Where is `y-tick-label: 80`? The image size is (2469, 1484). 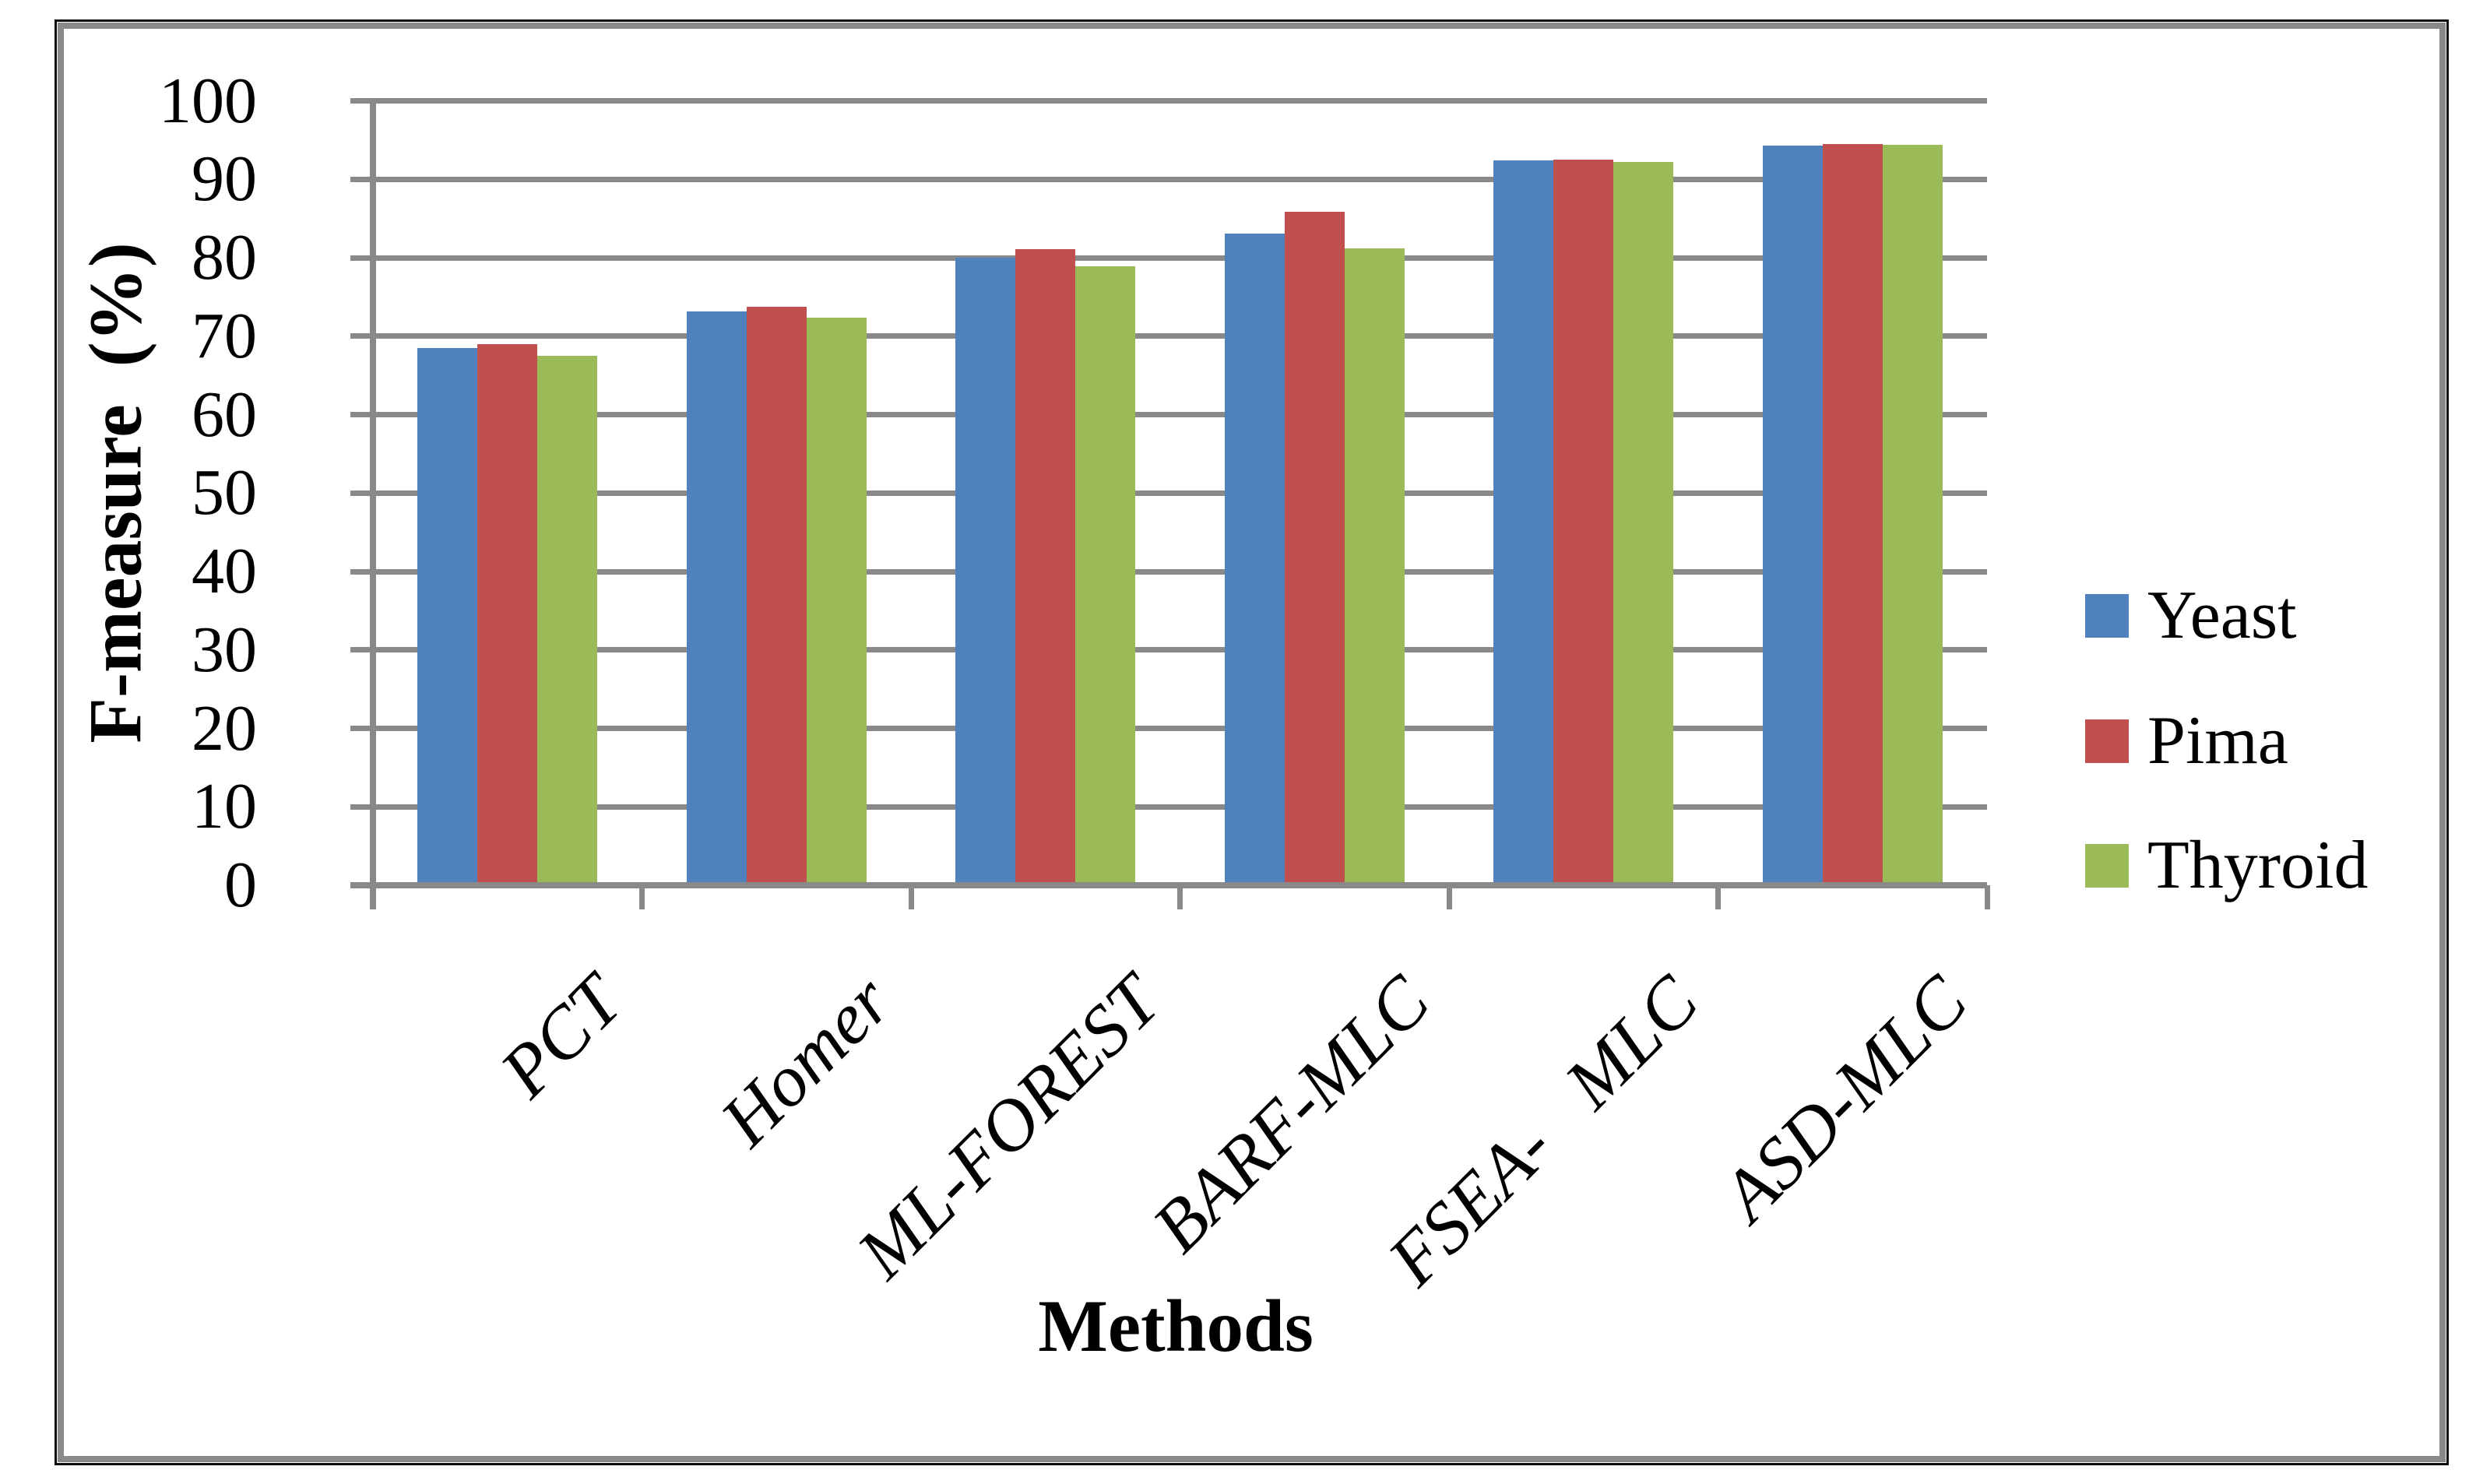 y-tick-label: 80 is located at coordinates (224, 257).